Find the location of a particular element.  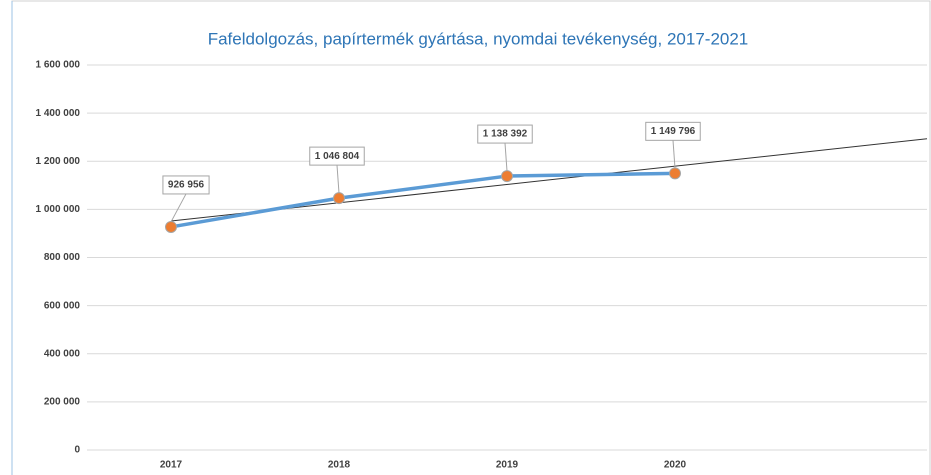

x-tick-label: 2017 is located at coordinates (171, 465).